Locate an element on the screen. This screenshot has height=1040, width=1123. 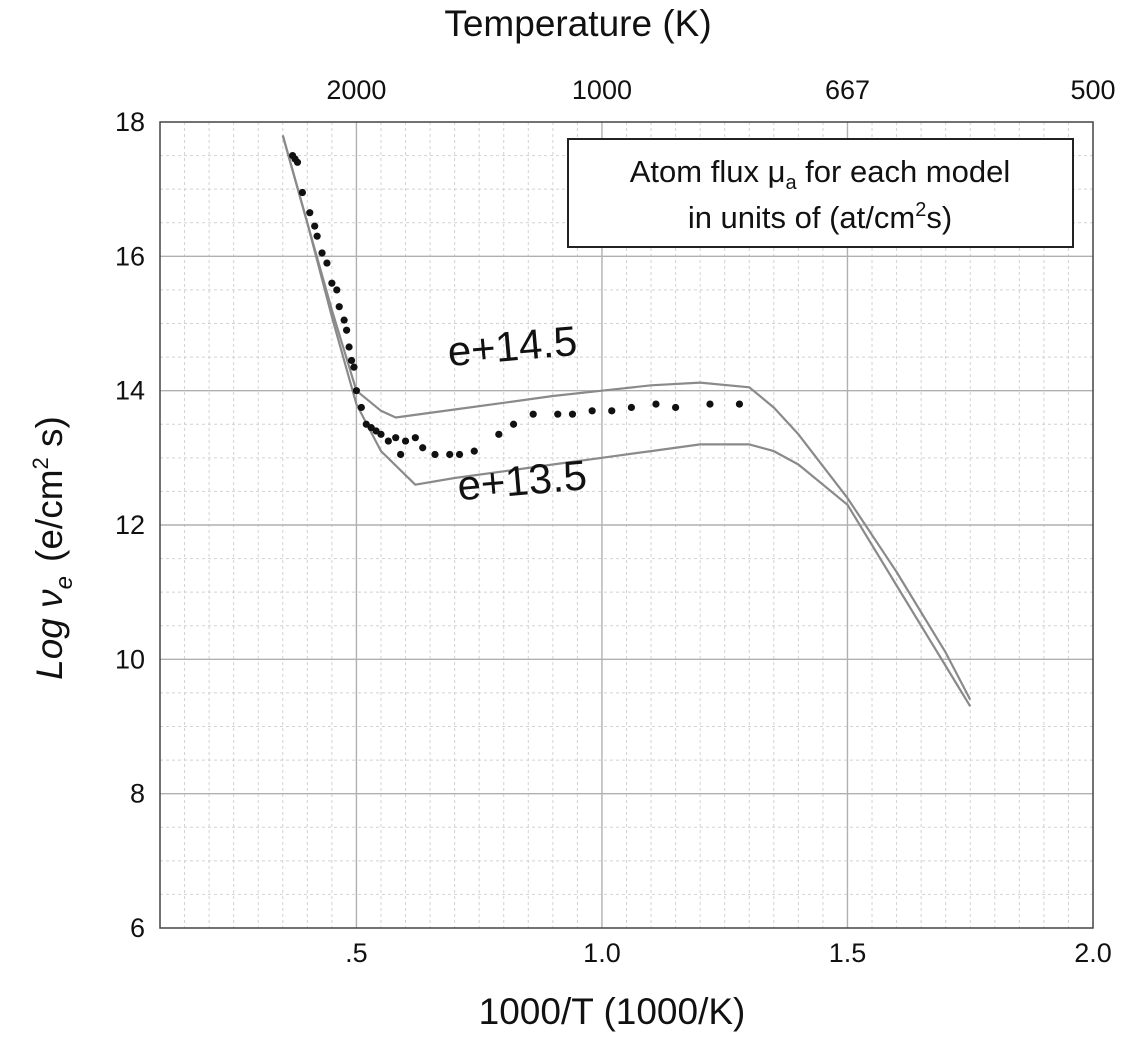
top-tick-label: 667 is located at coordinates (847, 90).